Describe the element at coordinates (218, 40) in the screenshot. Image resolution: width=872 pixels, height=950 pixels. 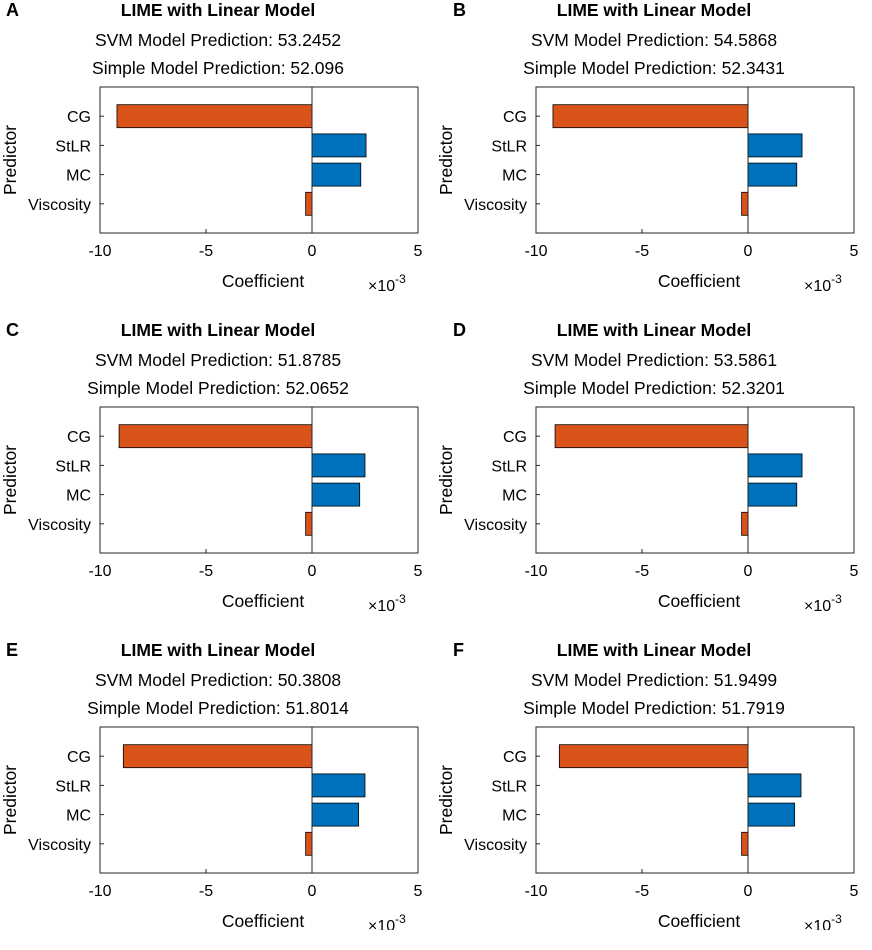
I see `chart-subtitle-svm: SVM Model Prediction: 53.2452` at that location.